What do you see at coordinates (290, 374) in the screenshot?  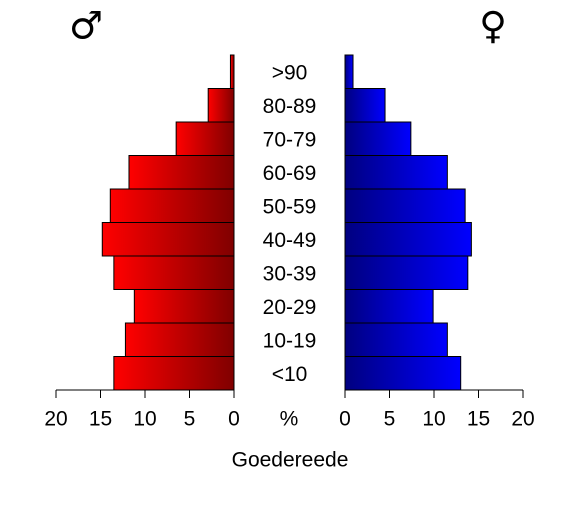 I see `y-tick-label: <10` at bounding box center [290, 374].